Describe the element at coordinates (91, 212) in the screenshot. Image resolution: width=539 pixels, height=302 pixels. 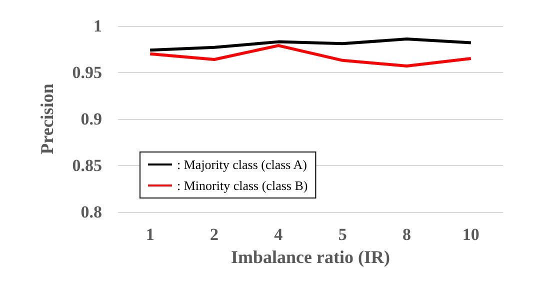
I see `y-tick-label: 0.8` at that location.